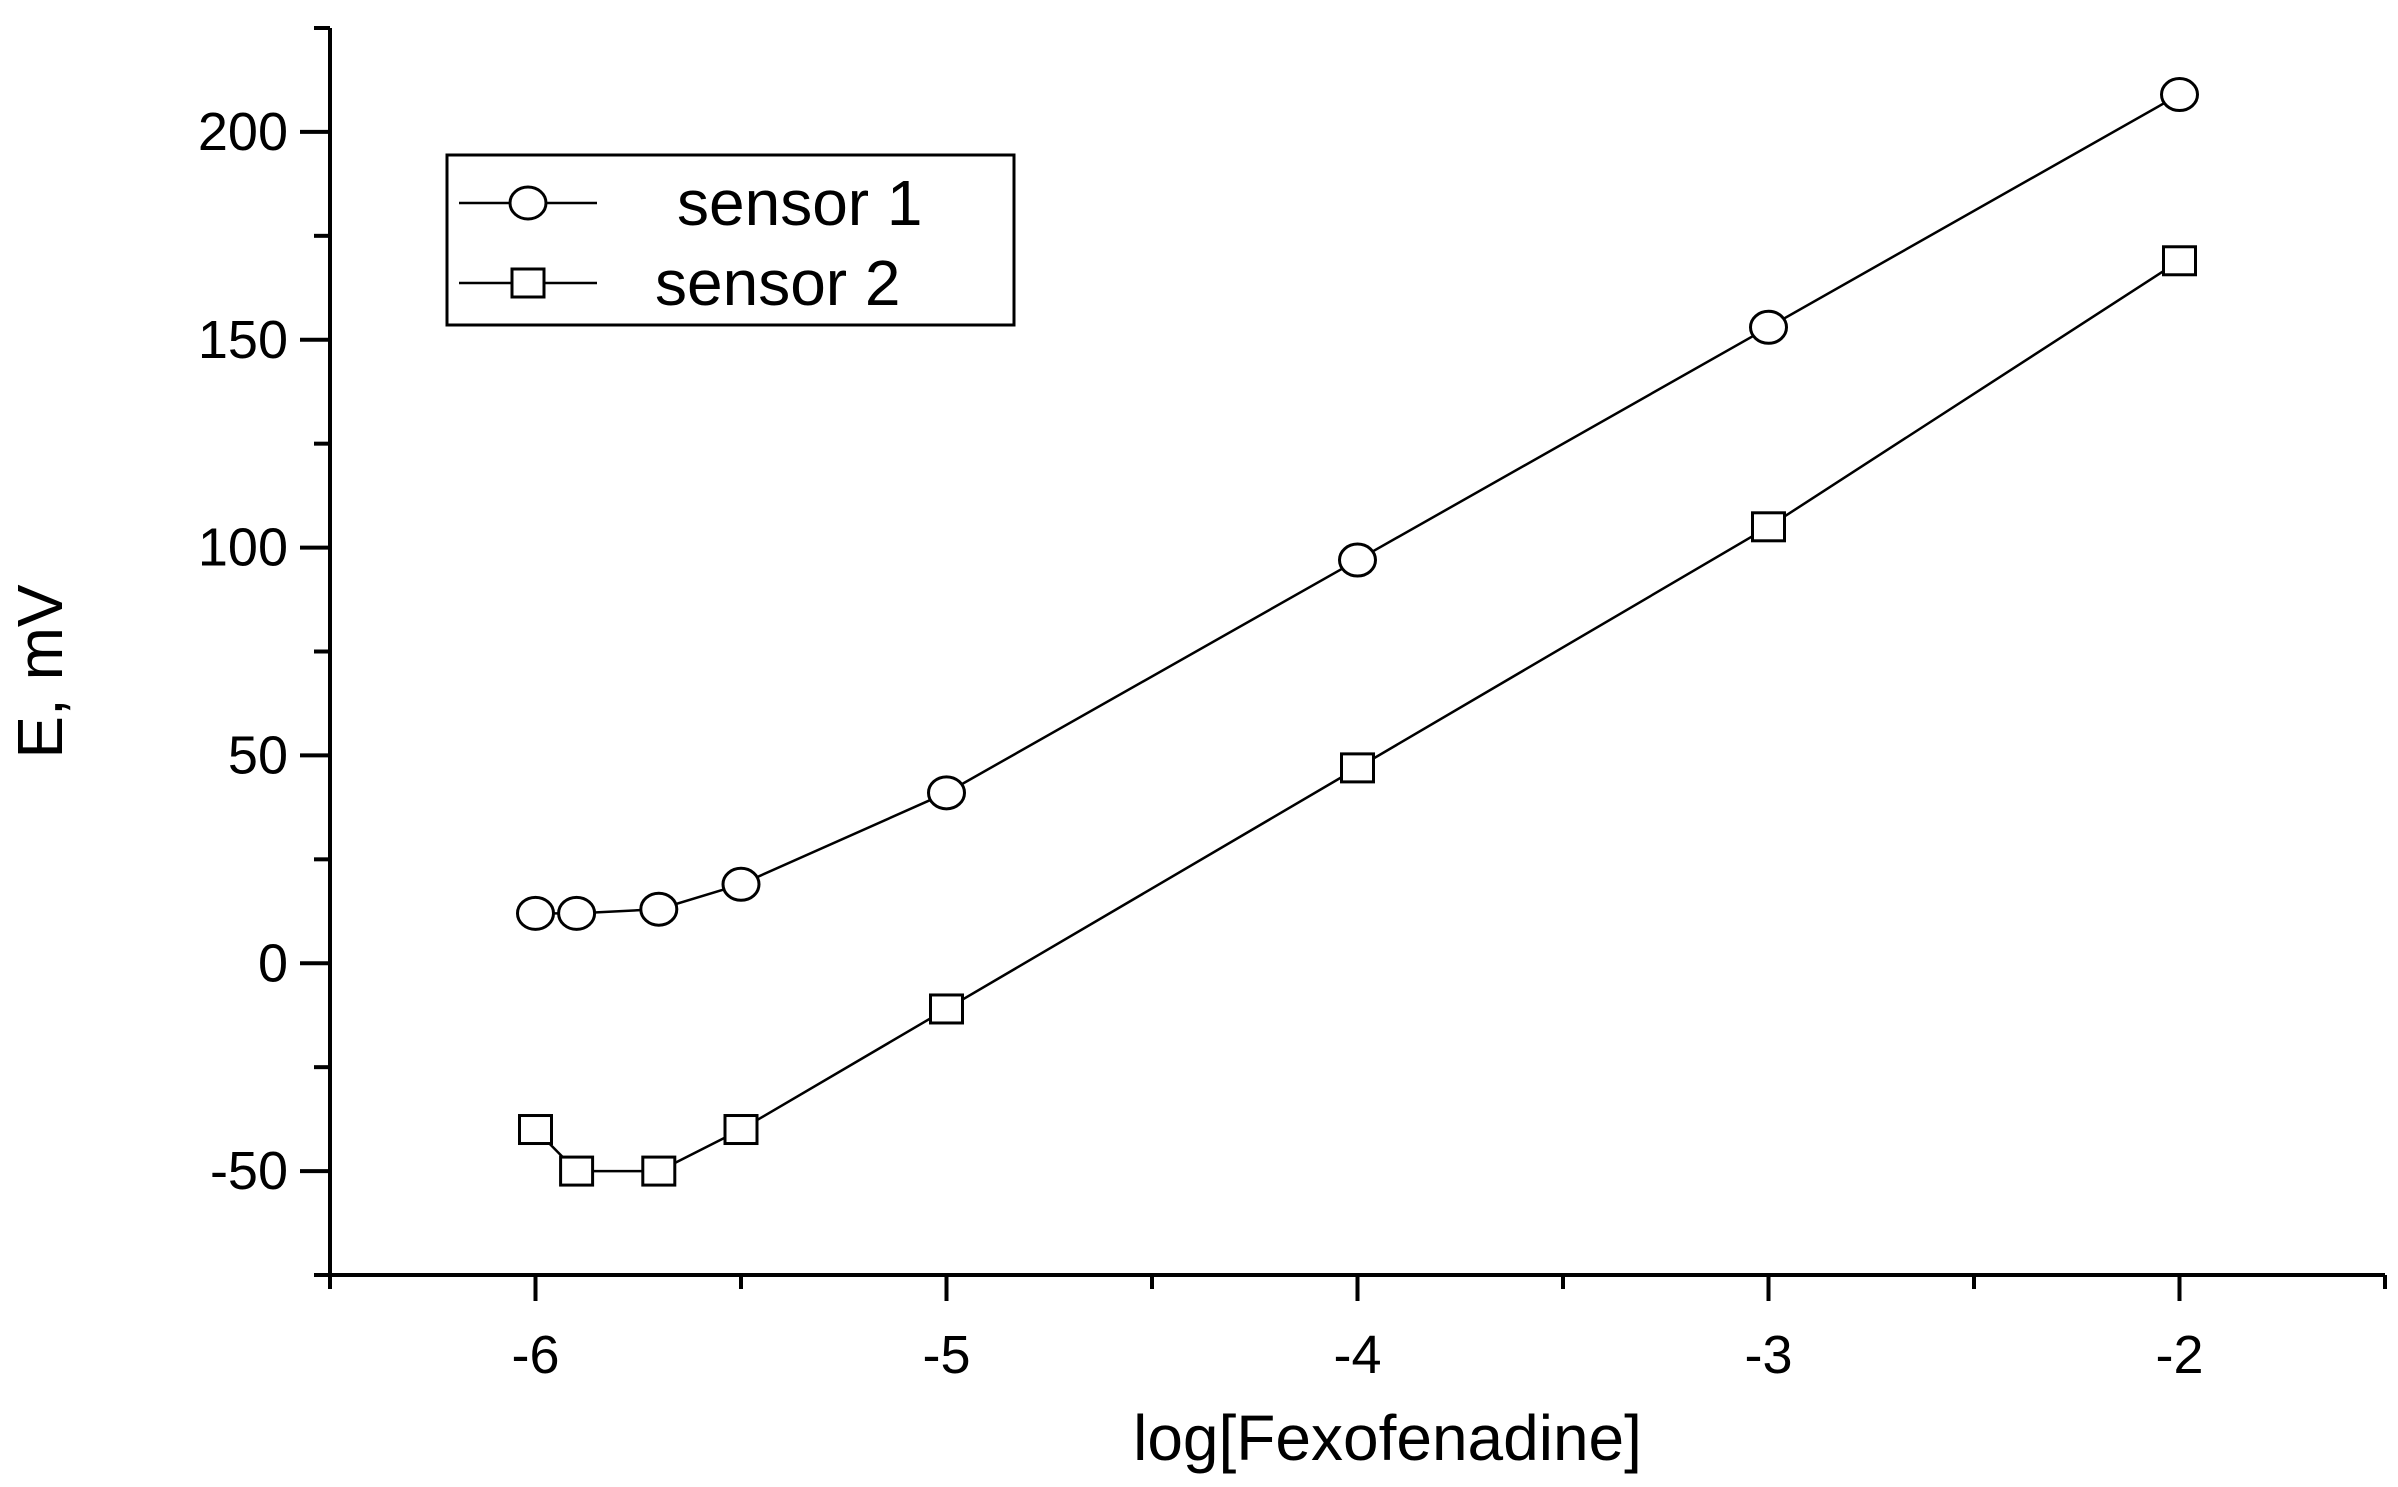 The width and height of the screenshot is (2398, 1487). What do you see at coordinates (1768, 1355) in the screenshot?
I see `x-tick-label: -3` at bounding box center [1768, 1355].